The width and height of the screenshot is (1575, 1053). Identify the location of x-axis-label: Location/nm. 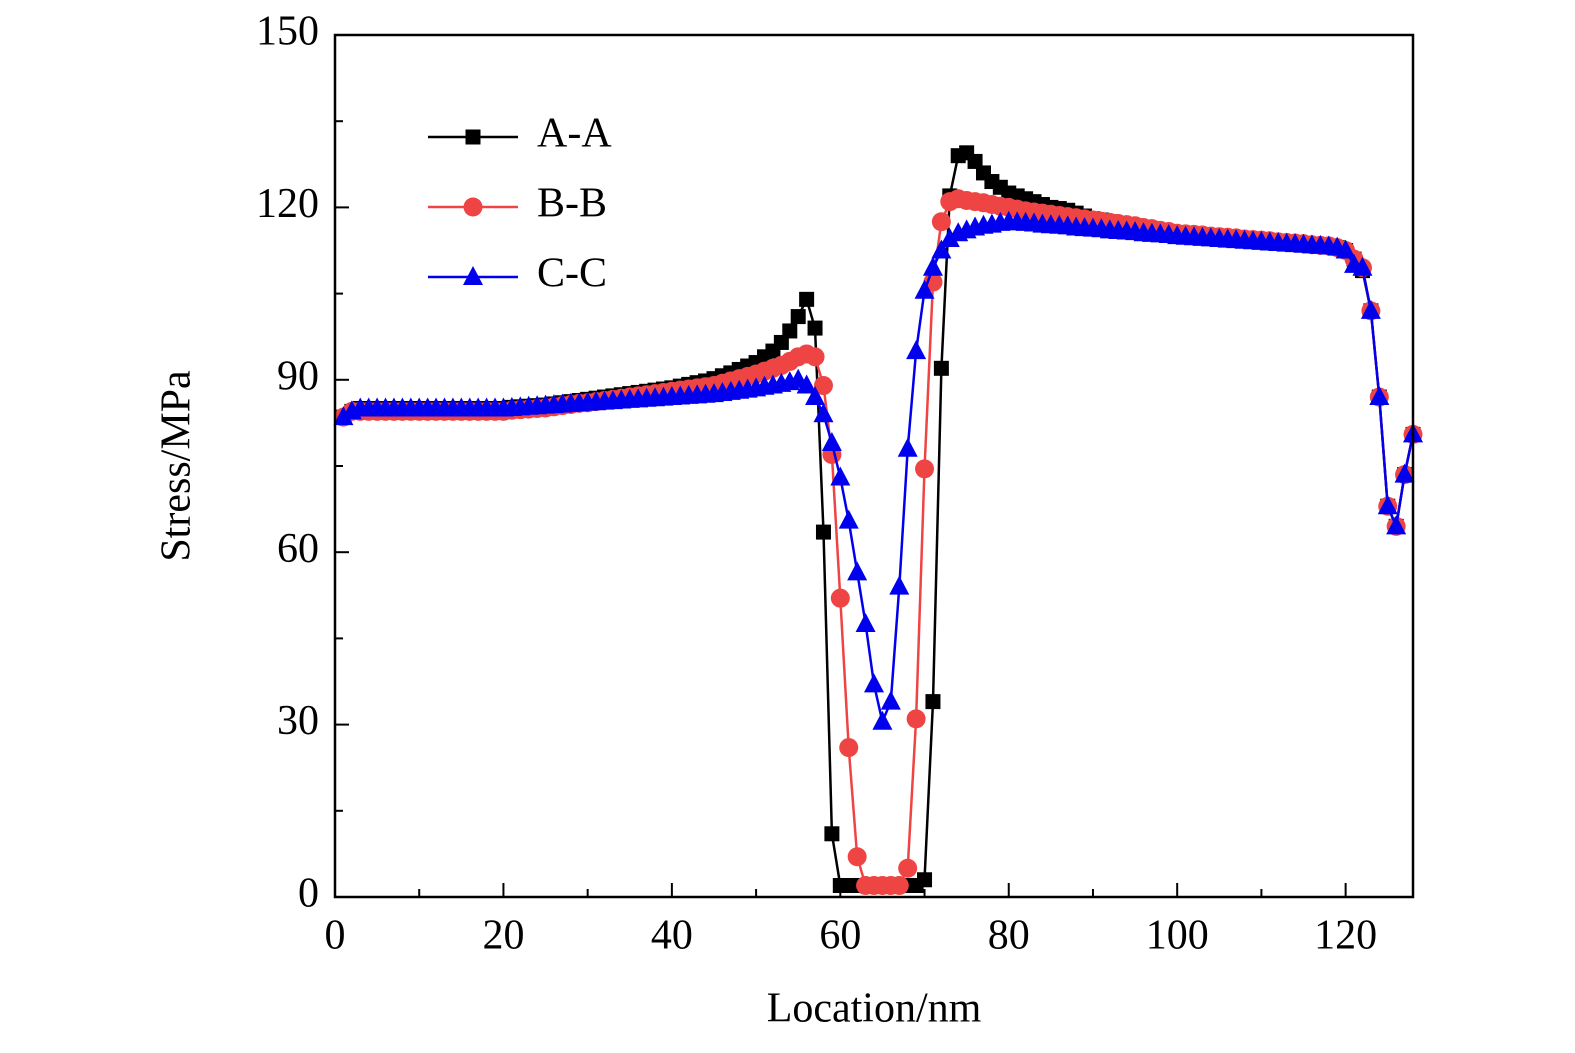
(874, 1009).